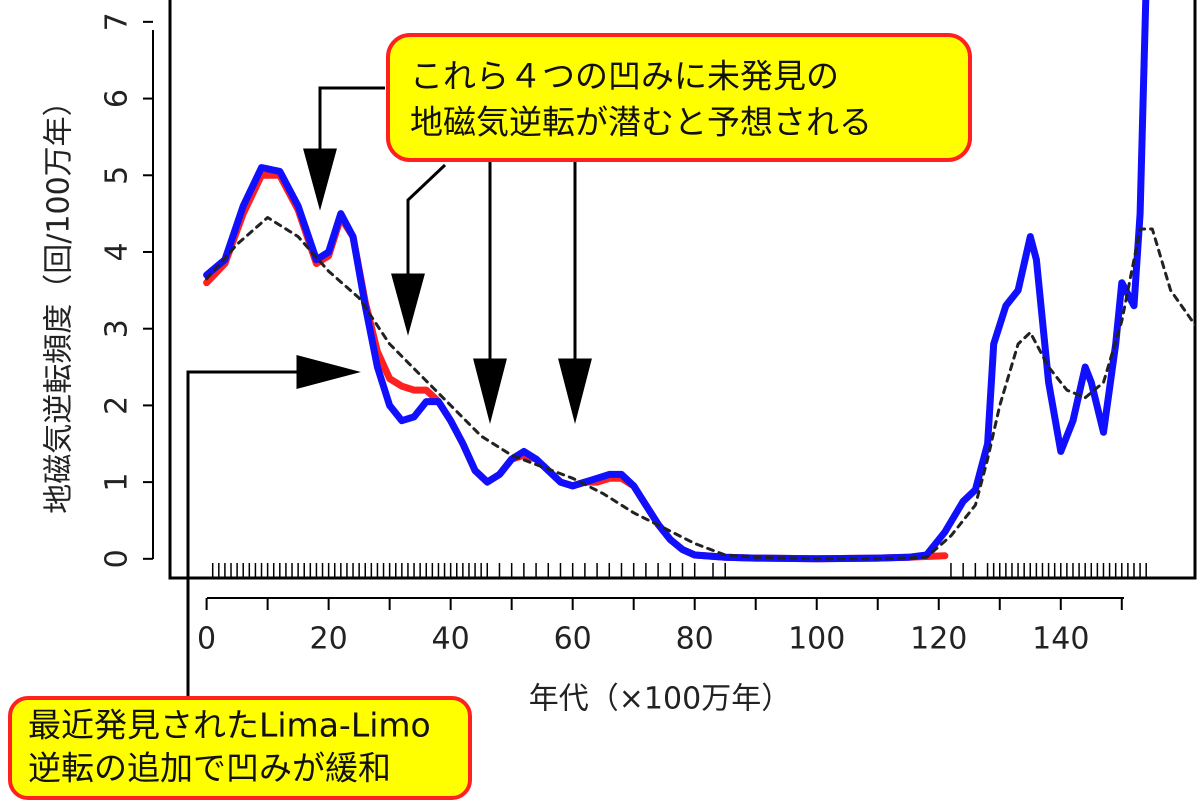  What do you see at coordinates (117, 175) in the screenshot?
I see `y-tick-label: 5` at bounding box center [117, 175].